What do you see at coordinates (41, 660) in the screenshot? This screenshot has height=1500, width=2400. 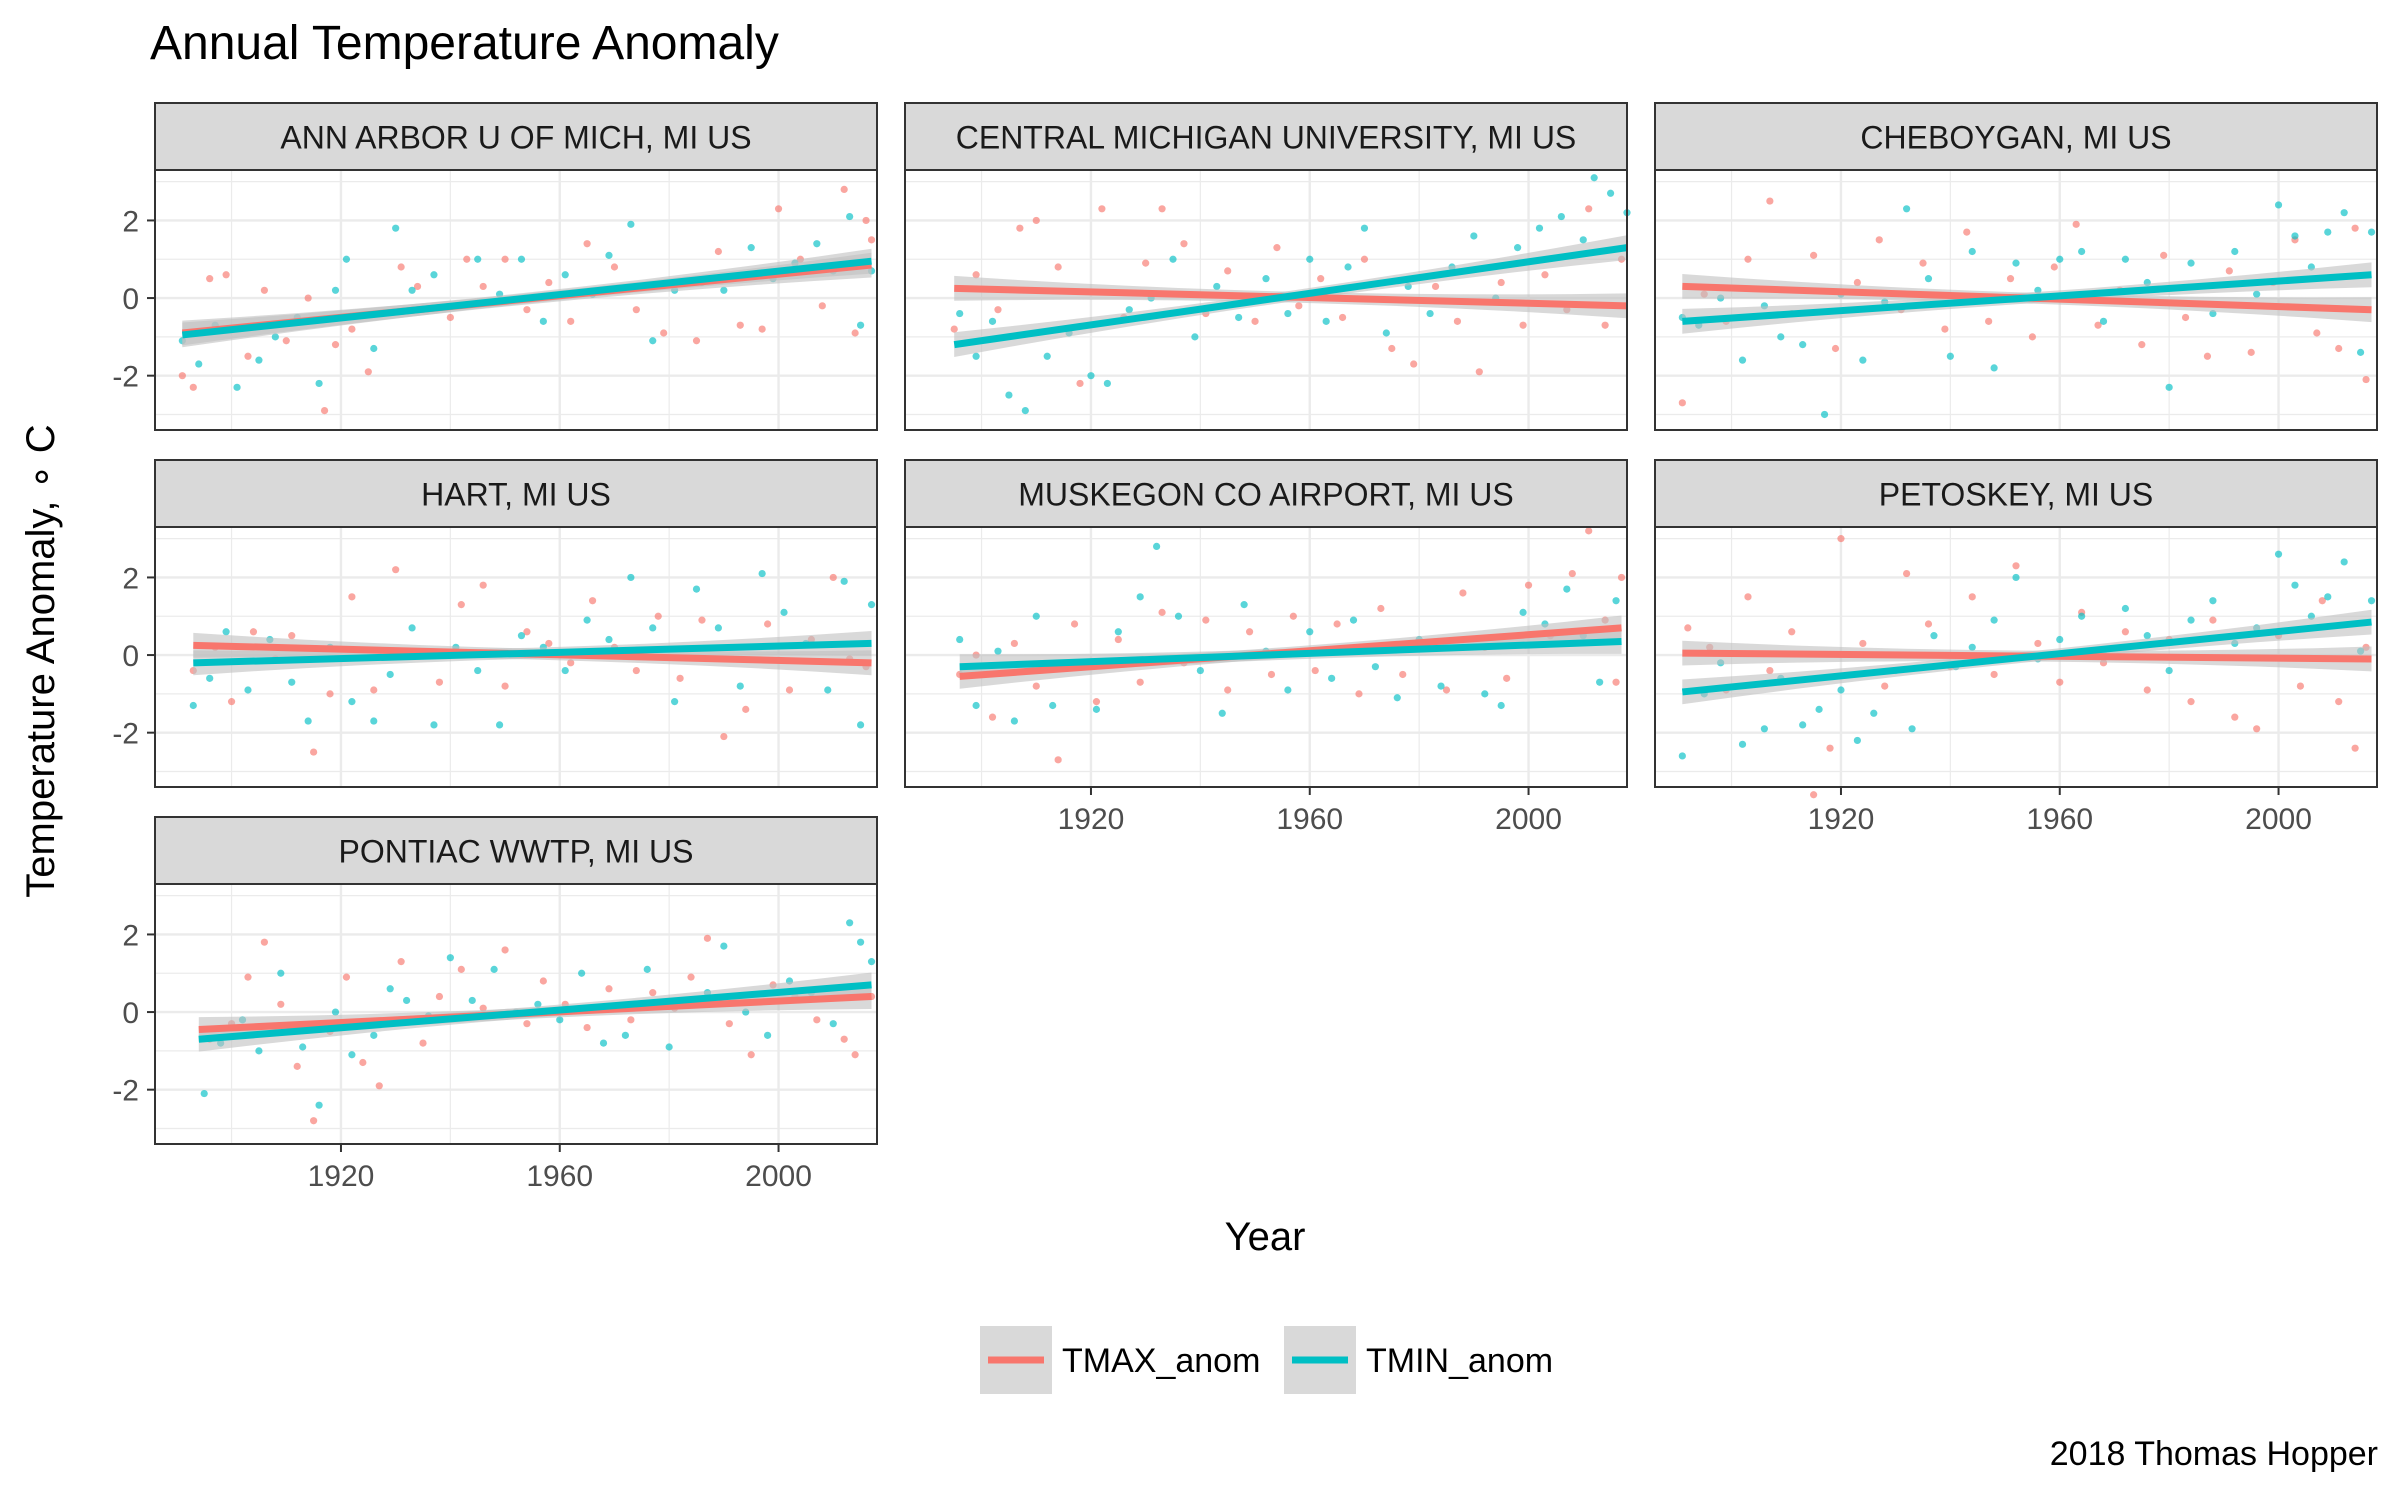 I see `y-axis-label: Temperature Anomaly, ∘ C` at bounding box center [41, 660].